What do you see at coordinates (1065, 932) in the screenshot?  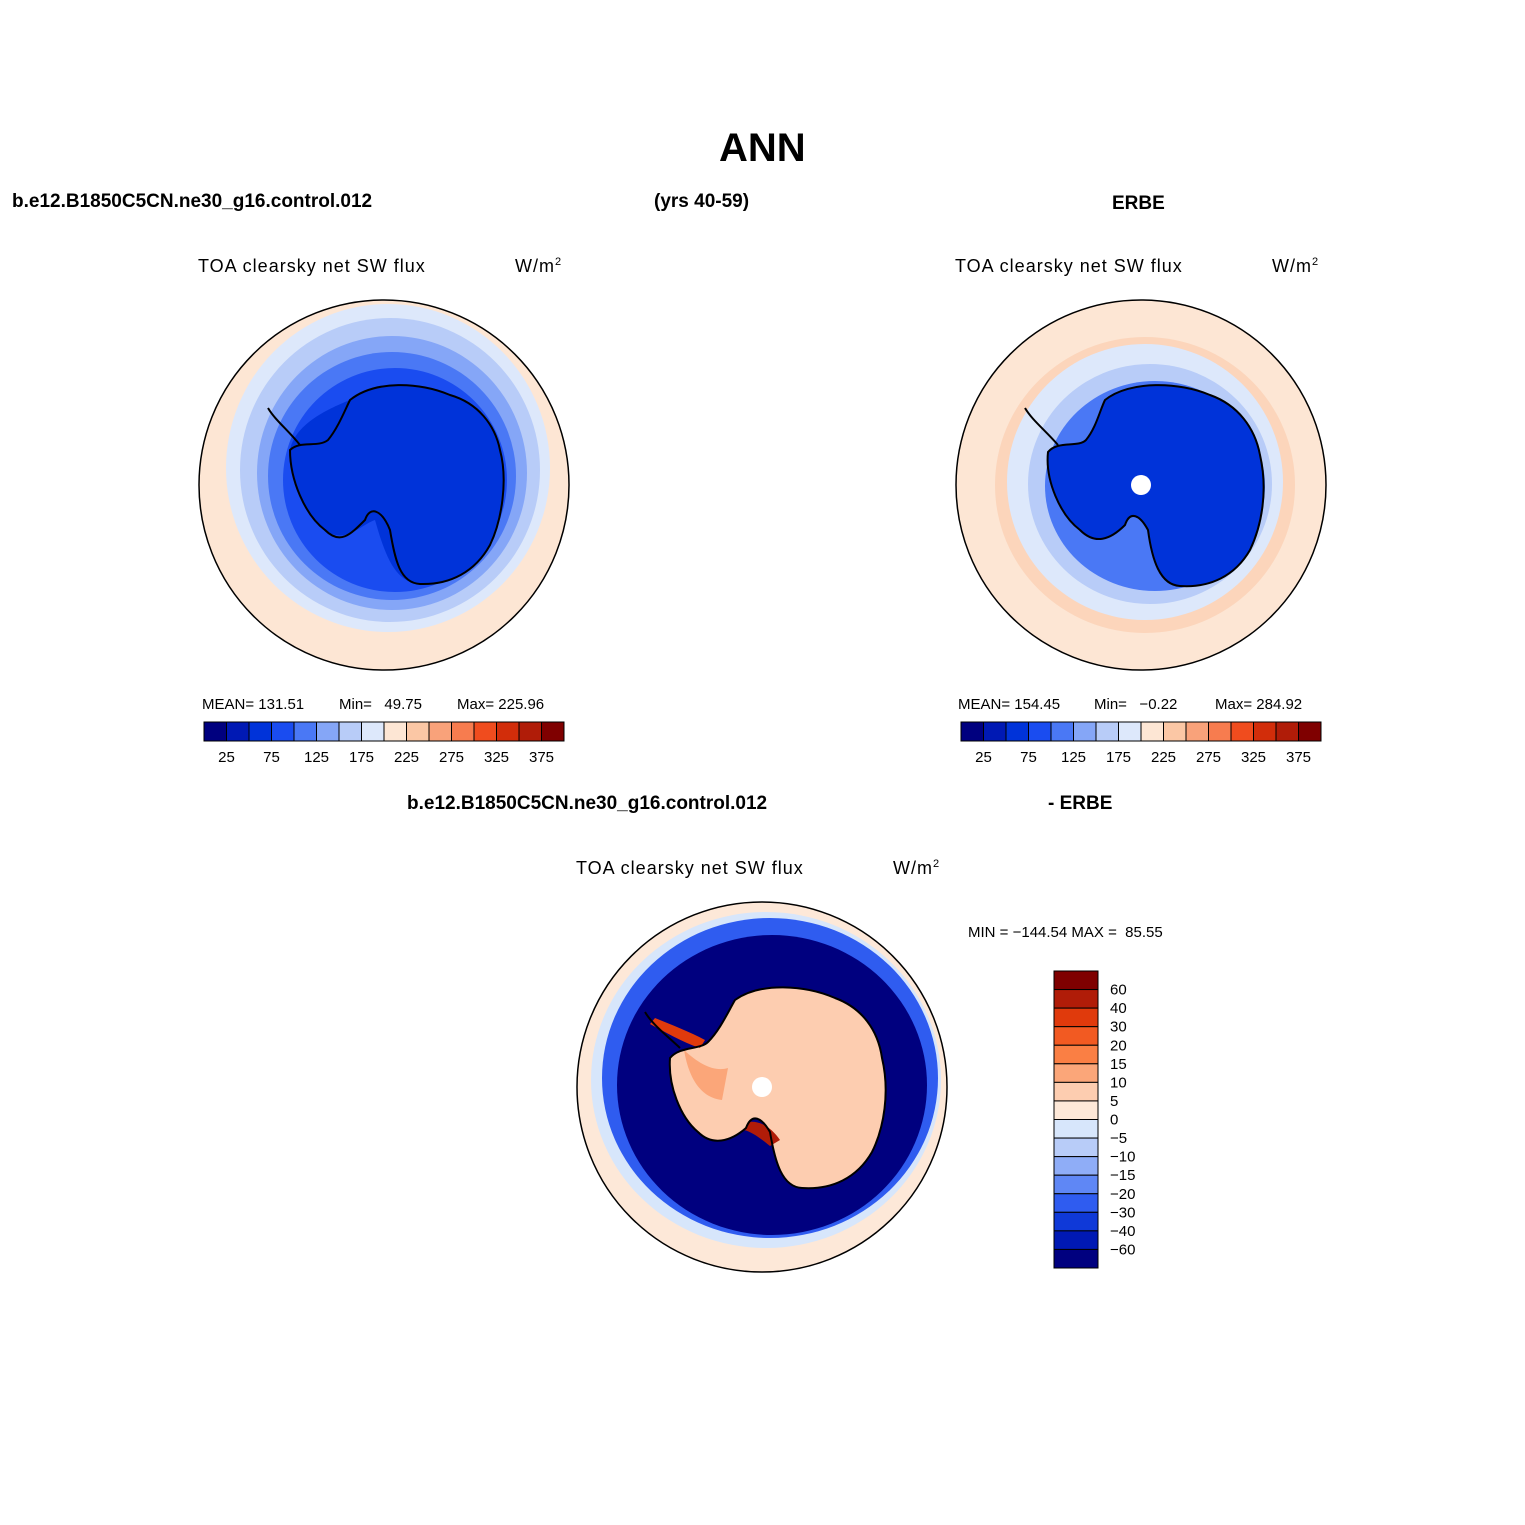 I see `panel3-minmax: MIN = −144.54 MAX = 85.55` at bounding box center [1065, 932].